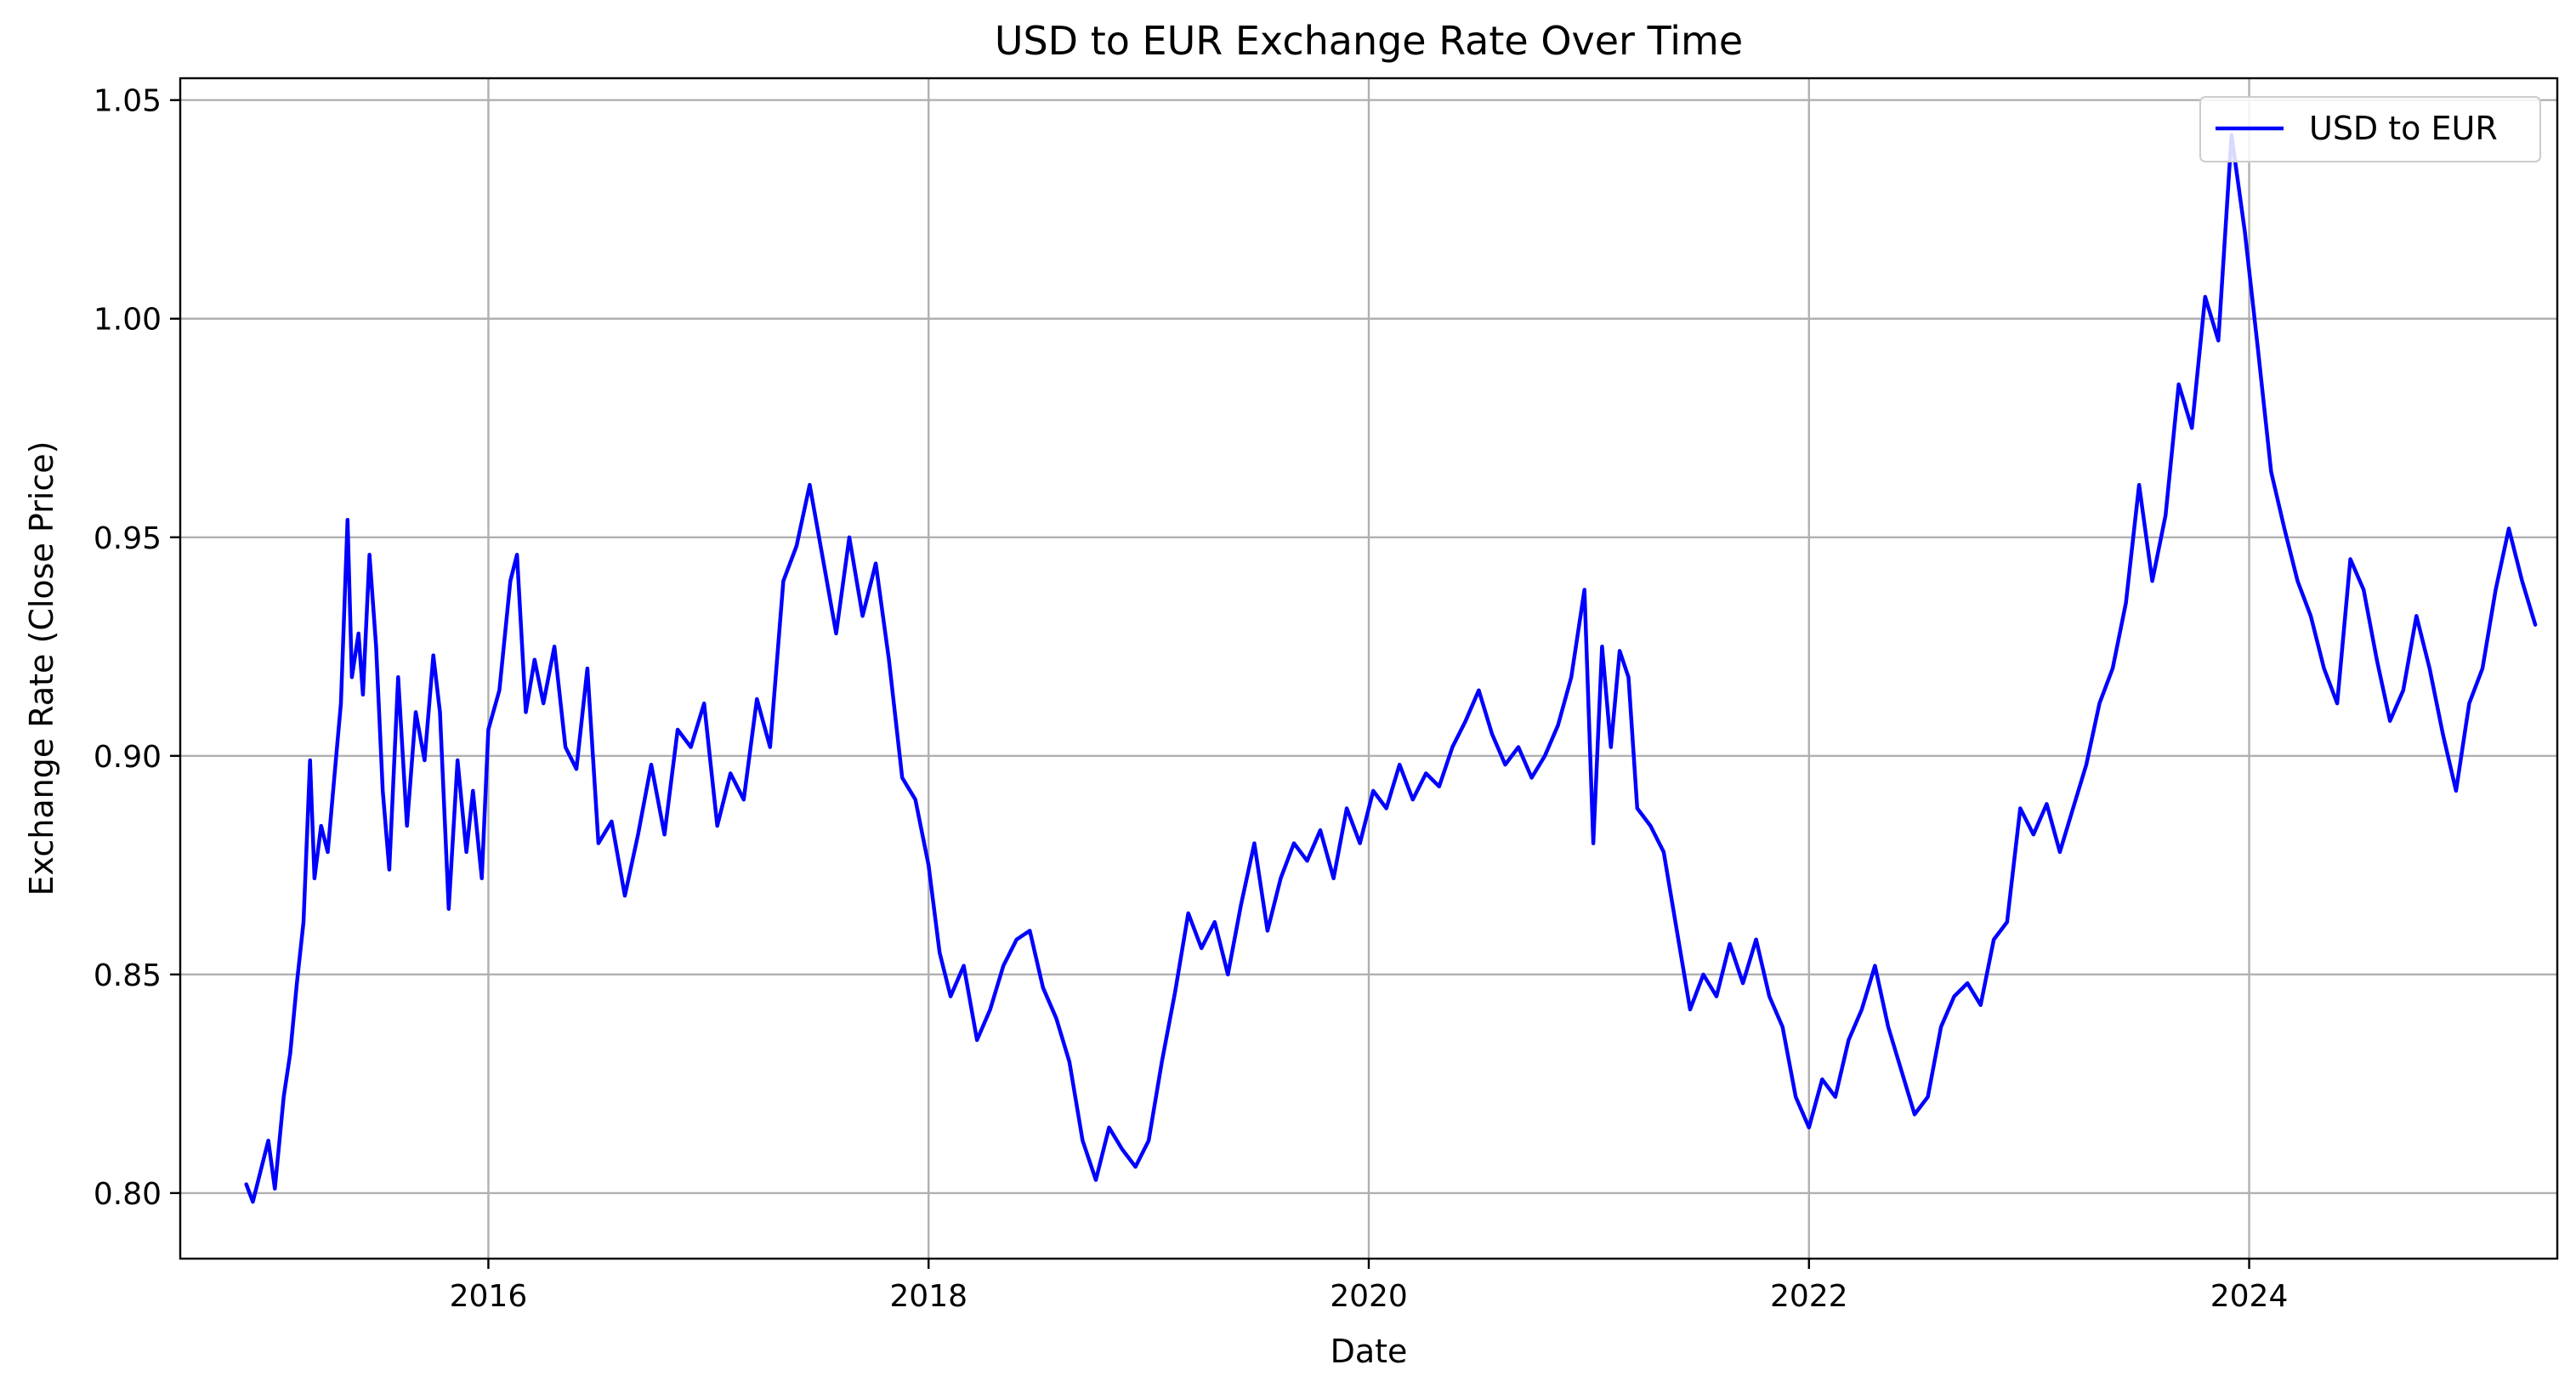 This screenshot has width=2576, height=1393. Describe the element at coordinates (2249, 1296) in the screenshot. I see `x-tick-label: 2024` at that location.